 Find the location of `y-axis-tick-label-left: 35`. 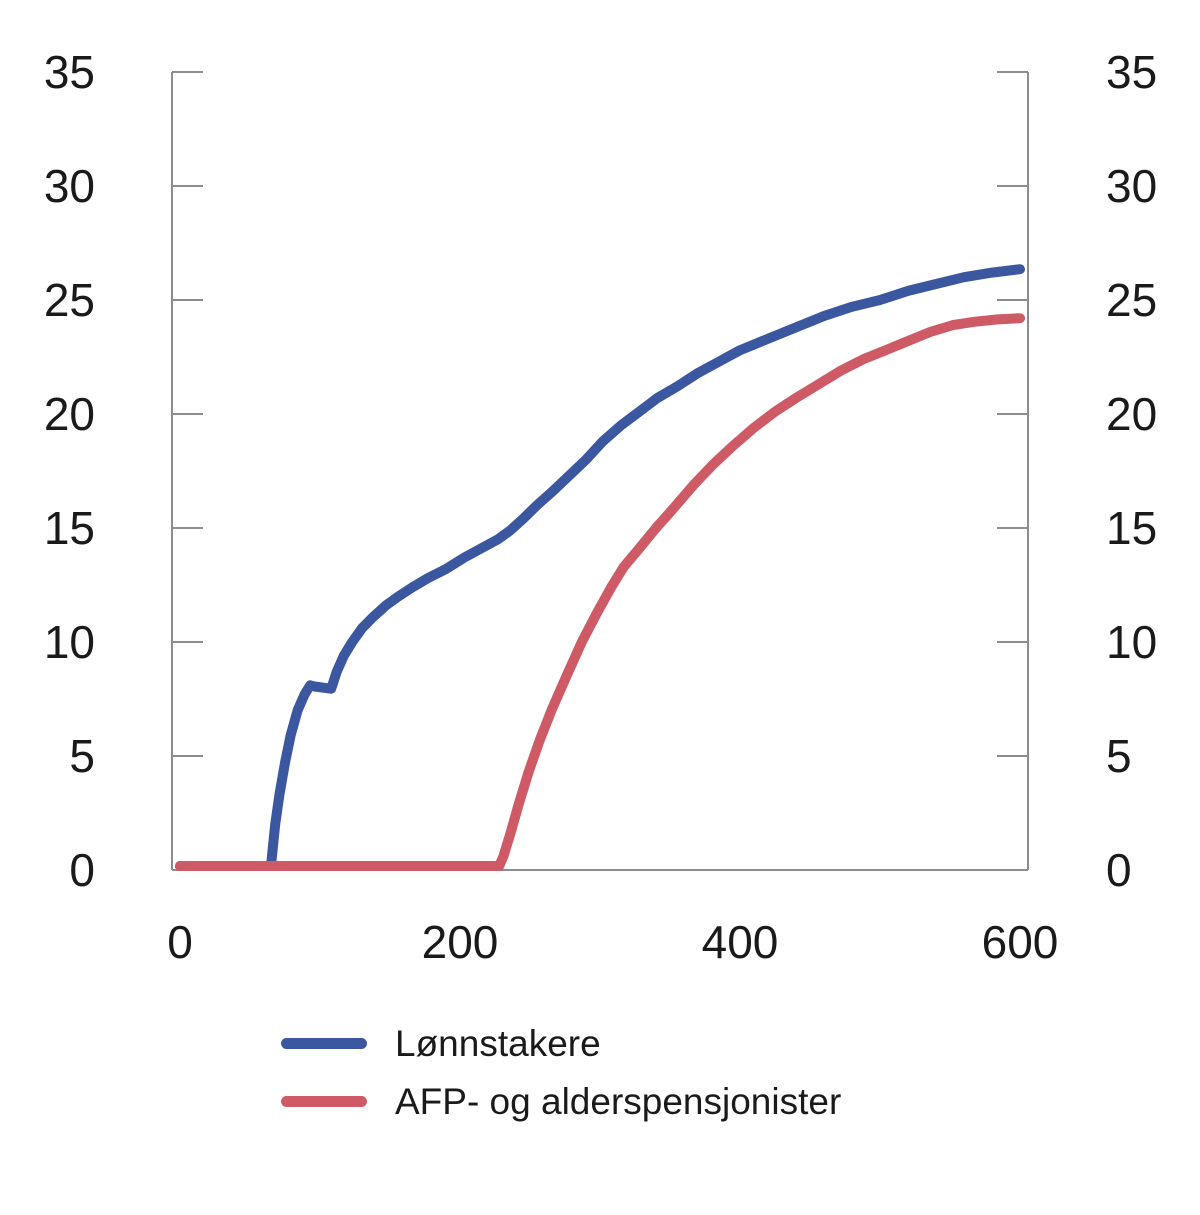

y-axis-tick-label-left: 35 is located at coordinates (69, 72).